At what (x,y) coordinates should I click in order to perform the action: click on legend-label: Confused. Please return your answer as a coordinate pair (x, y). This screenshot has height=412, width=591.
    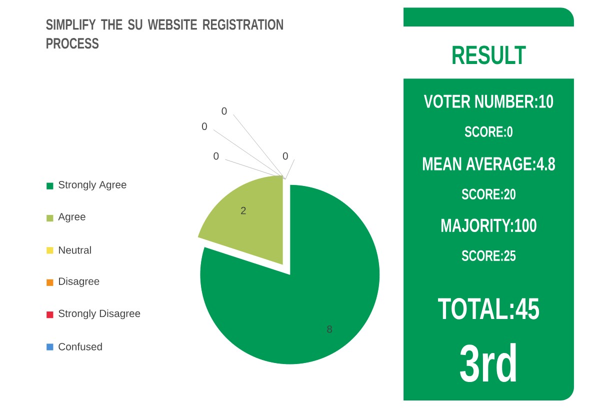
    Looking at the image, I should click on (80, 346).